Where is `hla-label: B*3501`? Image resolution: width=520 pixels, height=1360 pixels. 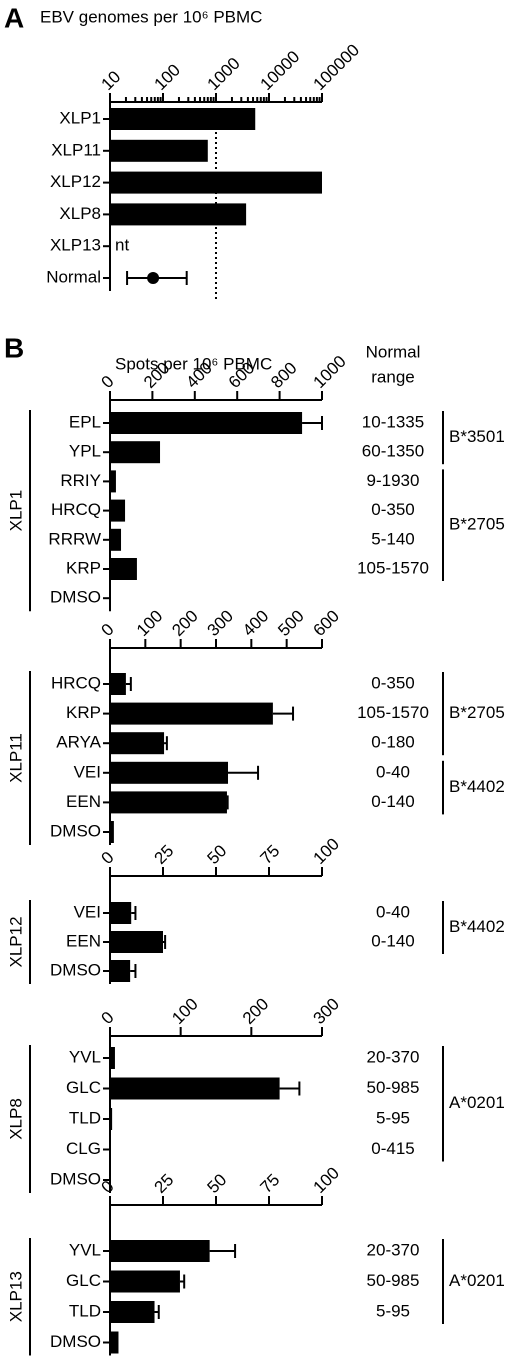 hla-label: B*3501 is located at coordinates (477, 436).